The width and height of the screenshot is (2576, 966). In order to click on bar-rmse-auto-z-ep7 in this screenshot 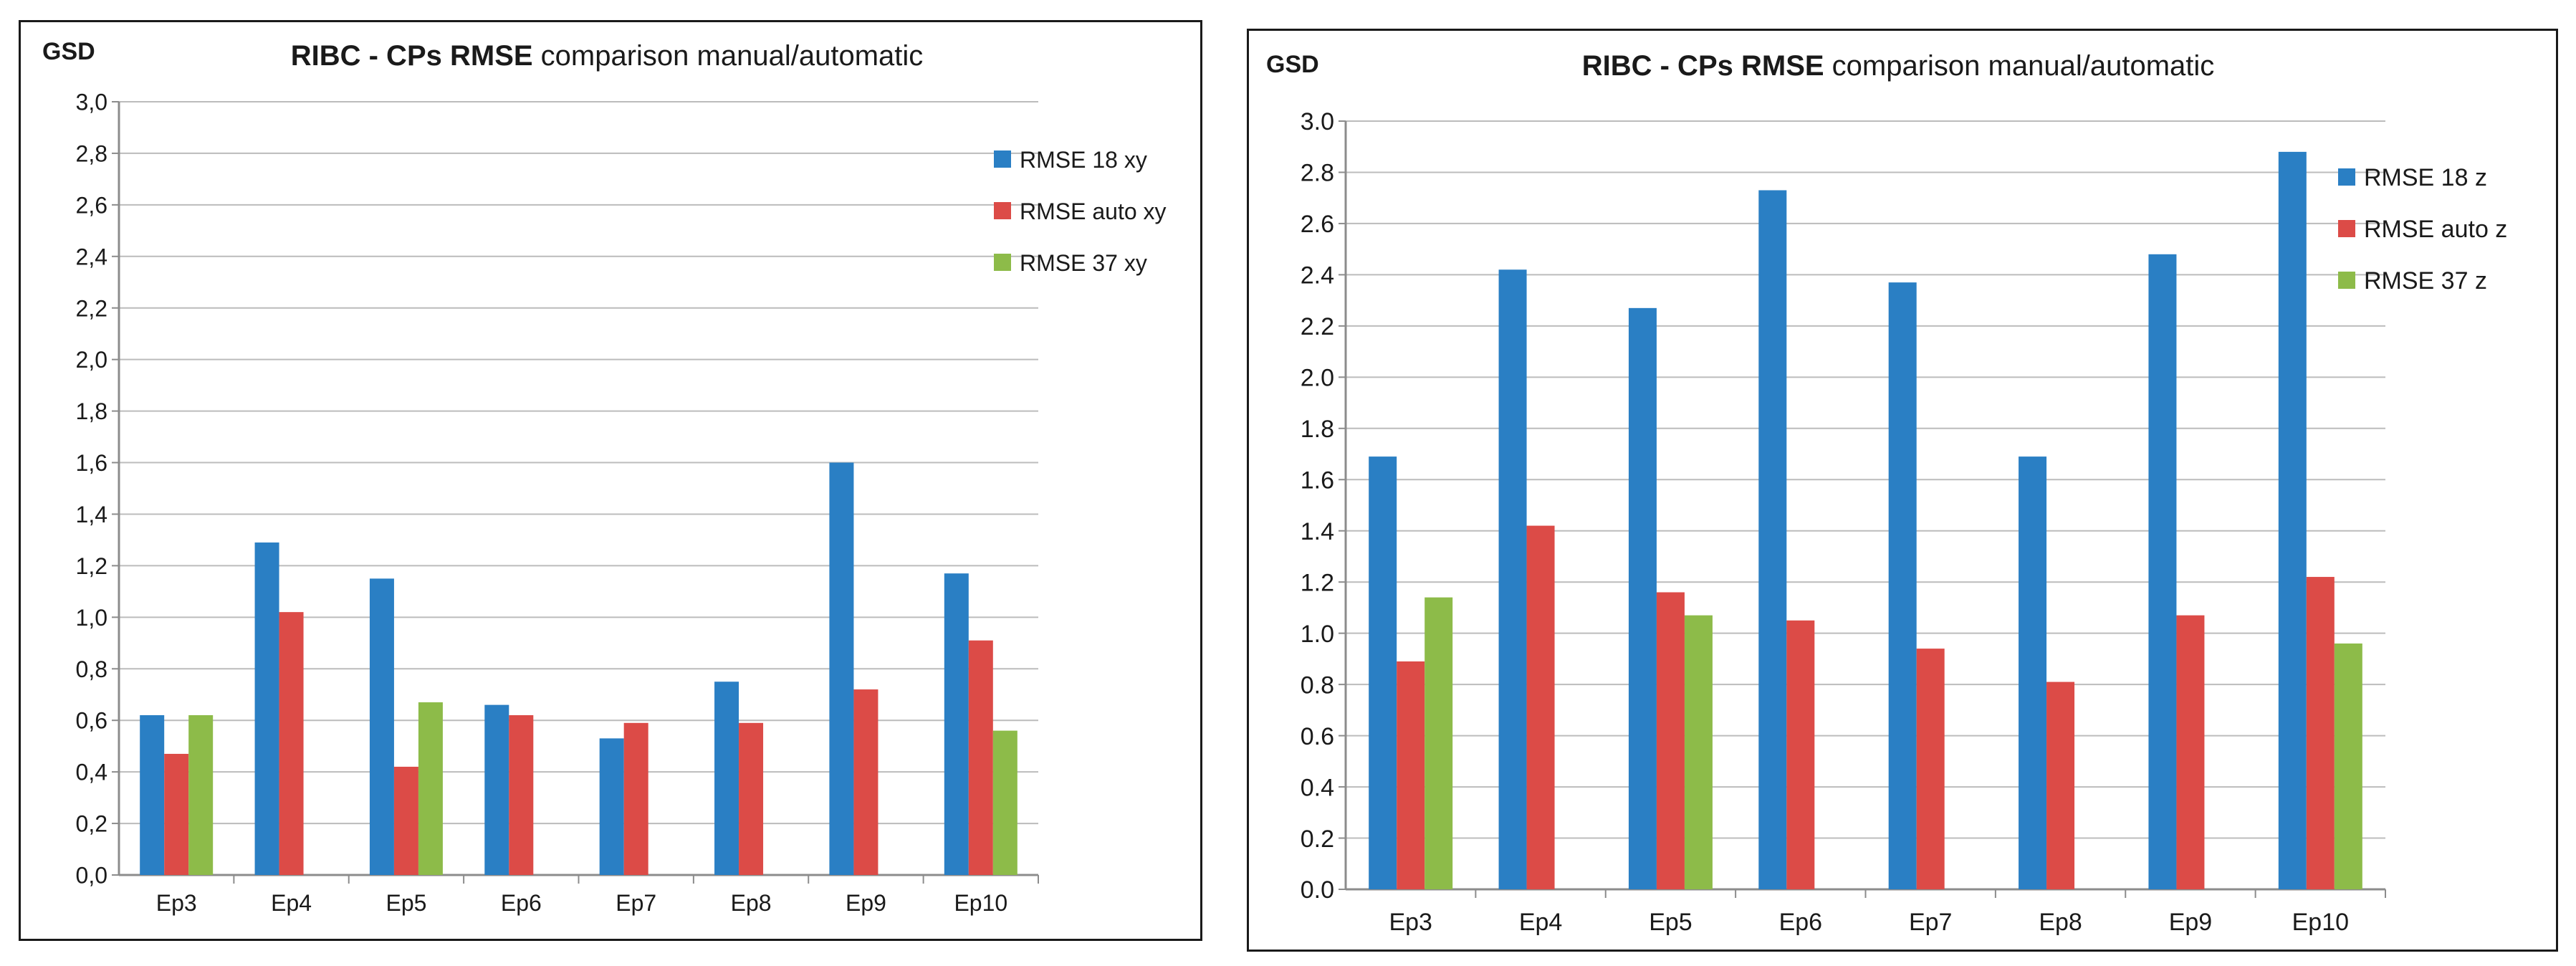, I will do `click(1930, 769)`.